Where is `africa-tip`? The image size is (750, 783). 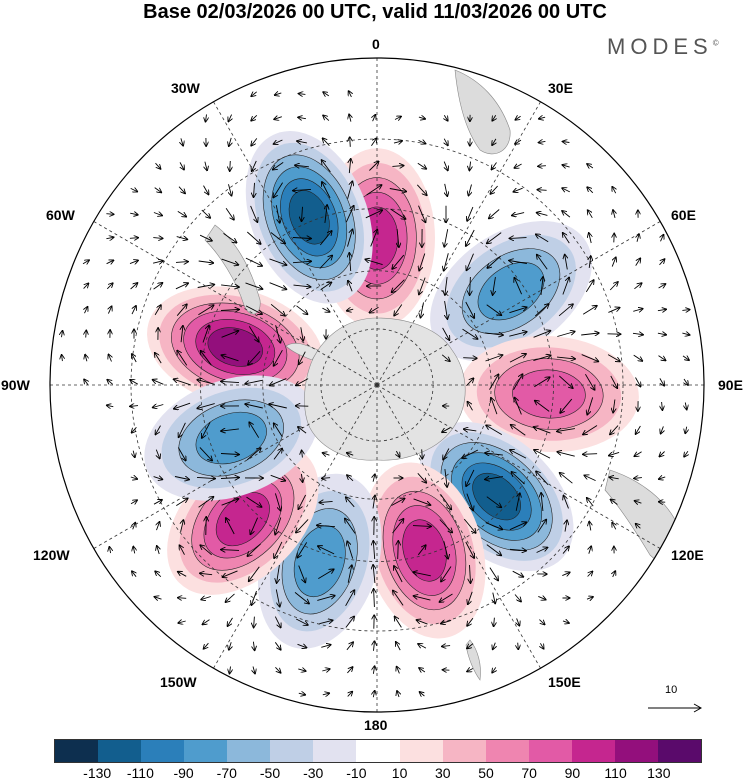
africa-tip is located at coordinates (482, 112).